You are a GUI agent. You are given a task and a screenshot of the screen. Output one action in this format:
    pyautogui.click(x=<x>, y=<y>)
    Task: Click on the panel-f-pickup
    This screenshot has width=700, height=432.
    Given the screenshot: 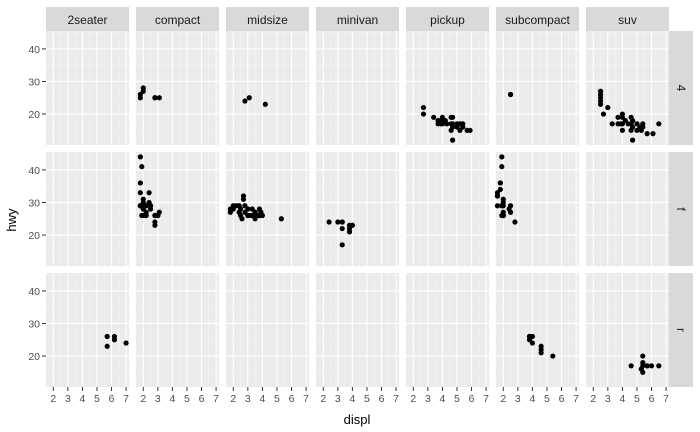 What is the action you would take?
    pyautogui.click(x=447, y=209)
    